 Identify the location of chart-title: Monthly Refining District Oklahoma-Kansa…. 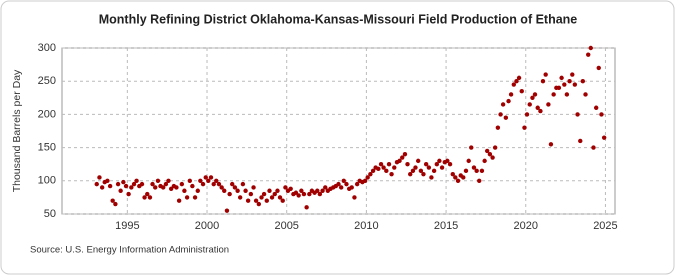
(338, 19).